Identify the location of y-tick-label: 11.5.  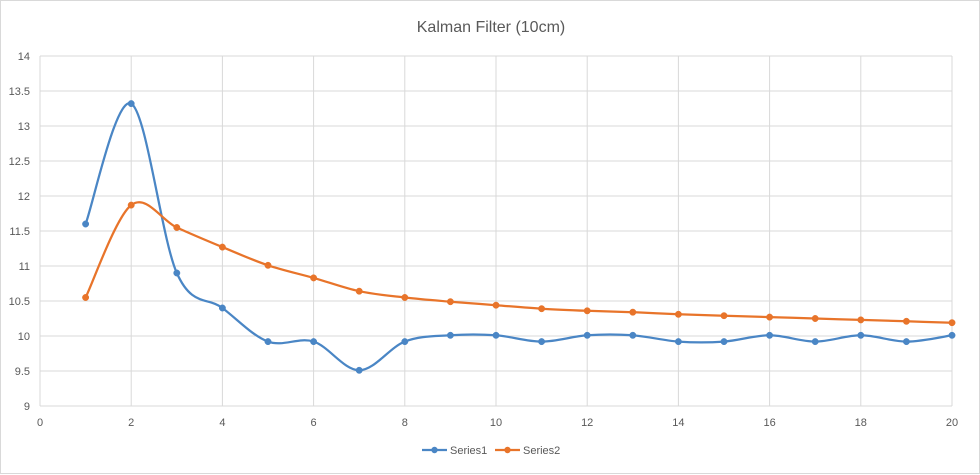
(19, 232).